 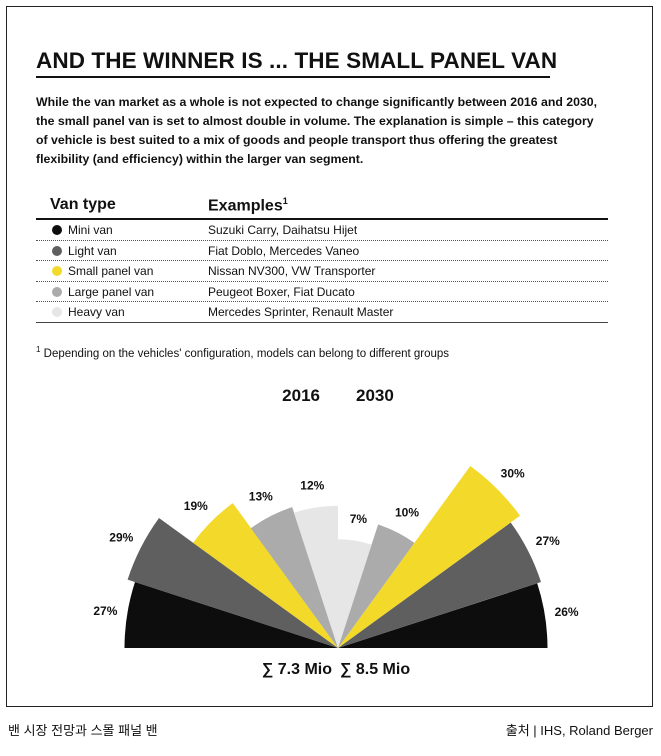 What do you see at coordinates (548, 541) in the screenshot?
I see `data-label-2030-2: 27%` at bounding box center [548, 541].